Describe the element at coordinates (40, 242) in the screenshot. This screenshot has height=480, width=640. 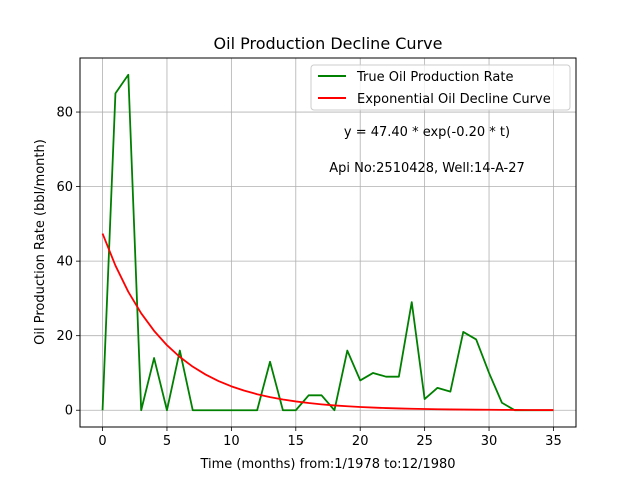
I see `y-axis-label: Oil Production Rate (bbl/month)` at that location.